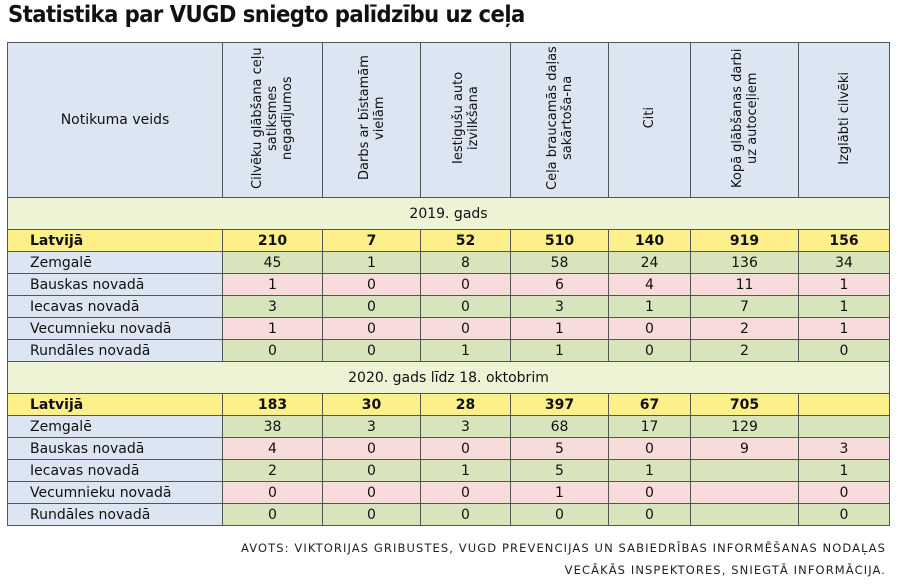 This screenshot has height=585, width=900. What do you see at coordinates (448, 377) in the screenshot?
I see `section-label: 2020. gads līdz 18. oktobrim` at bounding box center [448, 377].